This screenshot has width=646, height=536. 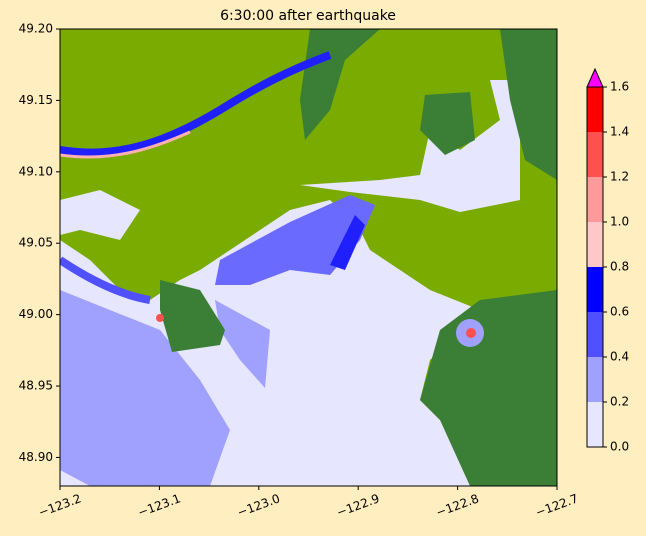 I want to click on x-tick-label: −122.8, so click(x=457, y=505).